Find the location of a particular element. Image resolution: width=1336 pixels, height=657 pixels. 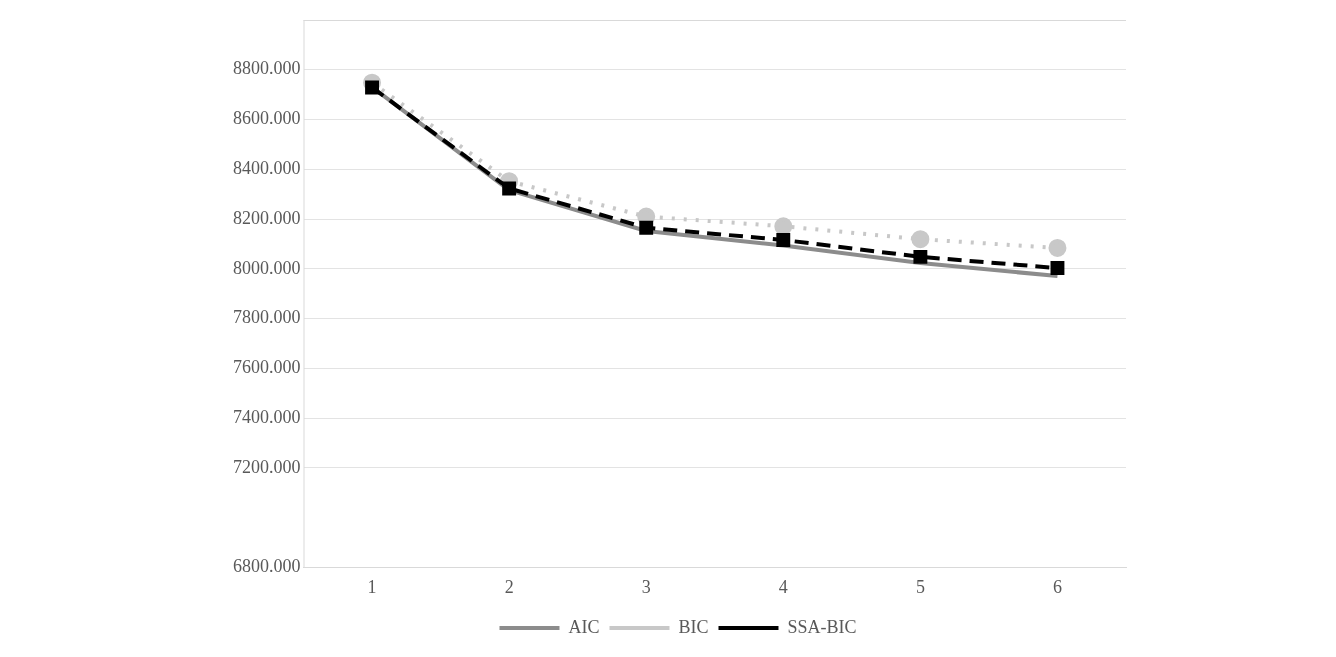

legend-label: AIC is located at coordinates (584, 626).